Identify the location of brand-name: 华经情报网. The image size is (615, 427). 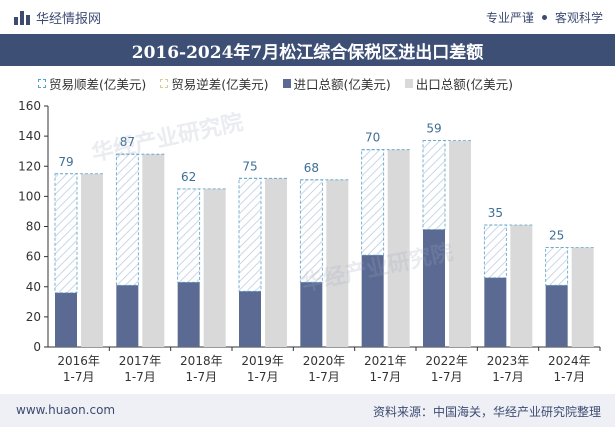
(69, 19).